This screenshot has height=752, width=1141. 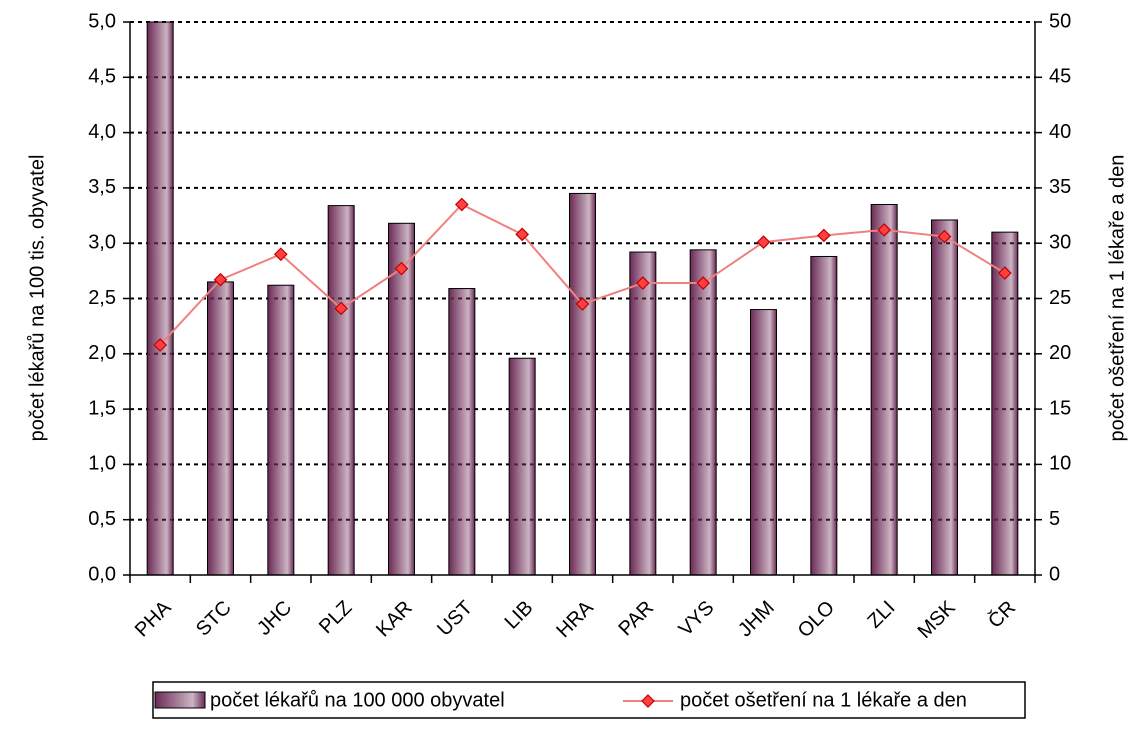 I want to click on x-tick-label: HRA, so click(x=575, y=619).